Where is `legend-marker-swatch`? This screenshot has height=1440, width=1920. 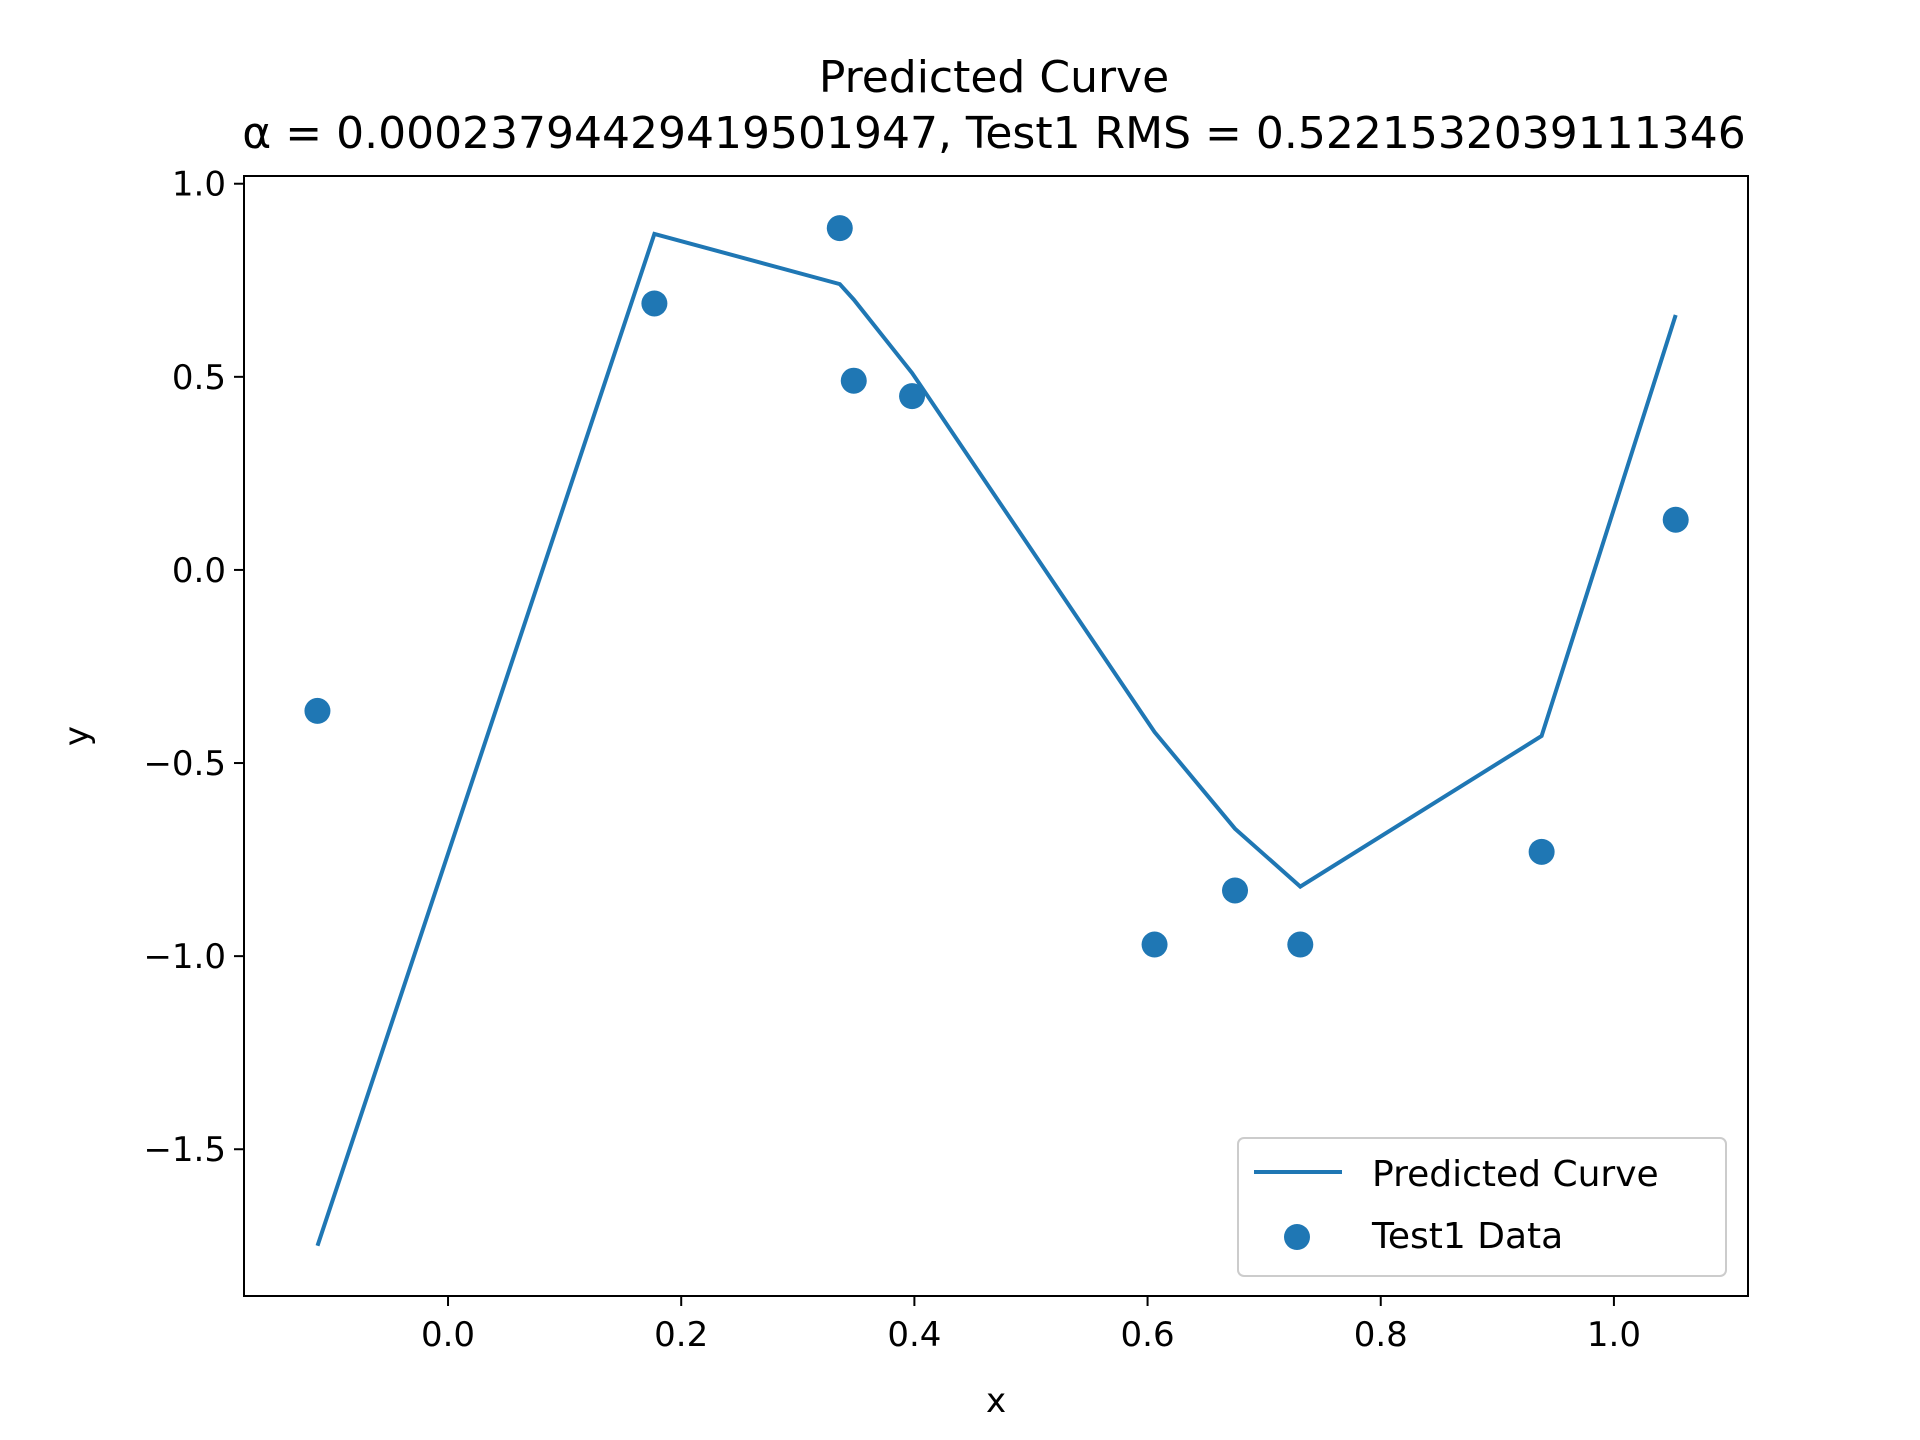
legend-marker-swatch is located at coordinates (1297, 1237).